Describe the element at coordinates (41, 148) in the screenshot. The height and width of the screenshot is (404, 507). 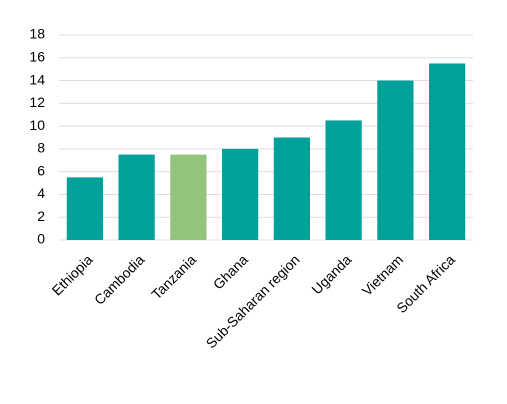
I see `y-tick-label: 8` at that location.